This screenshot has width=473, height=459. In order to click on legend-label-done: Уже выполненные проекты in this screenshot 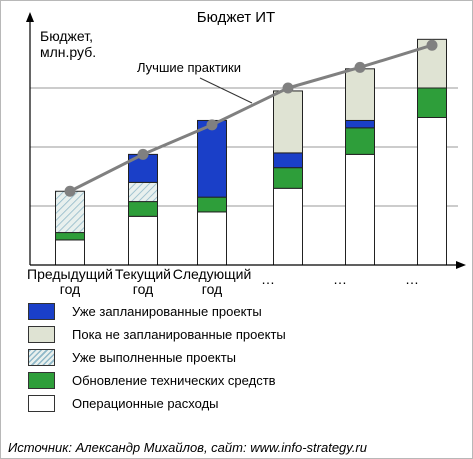, I will do `click(154, 357)`.